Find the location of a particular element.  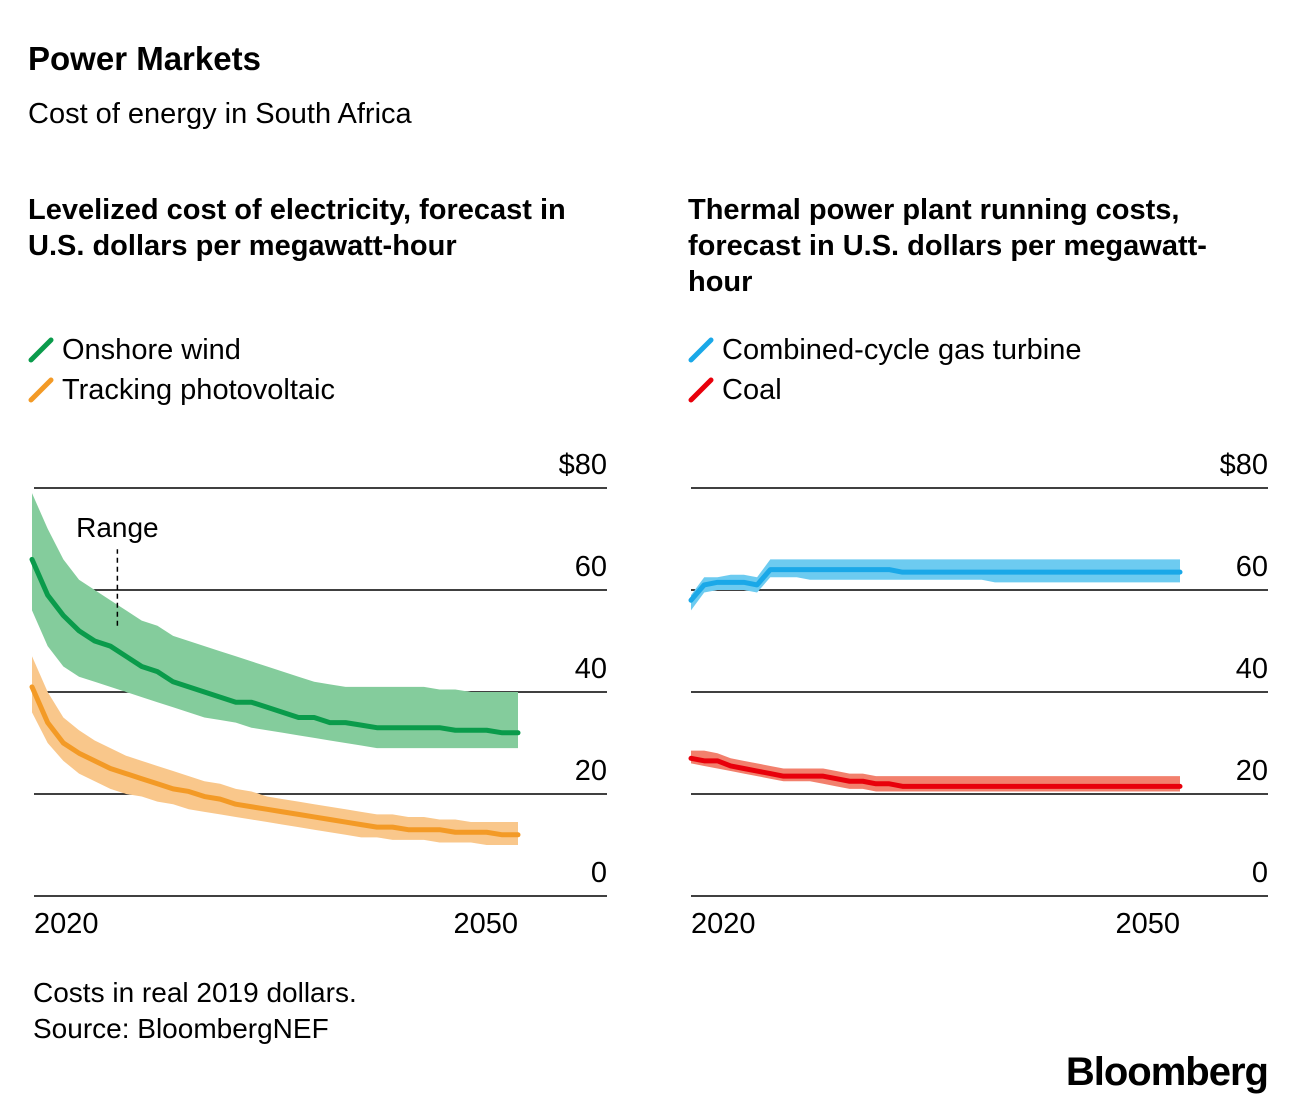

range-band-wind is located at coordinates (275, 621).